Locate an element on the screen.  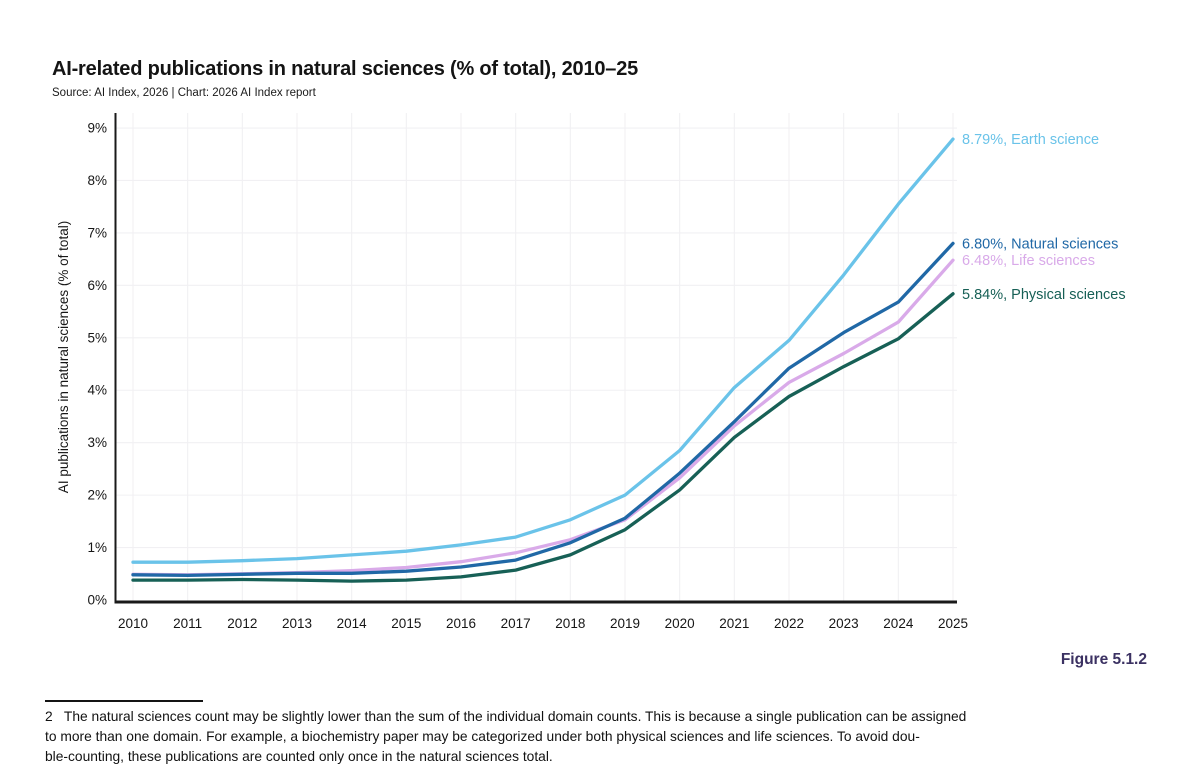
x-tick-label: 2012 is located at coordinates (242, 623).